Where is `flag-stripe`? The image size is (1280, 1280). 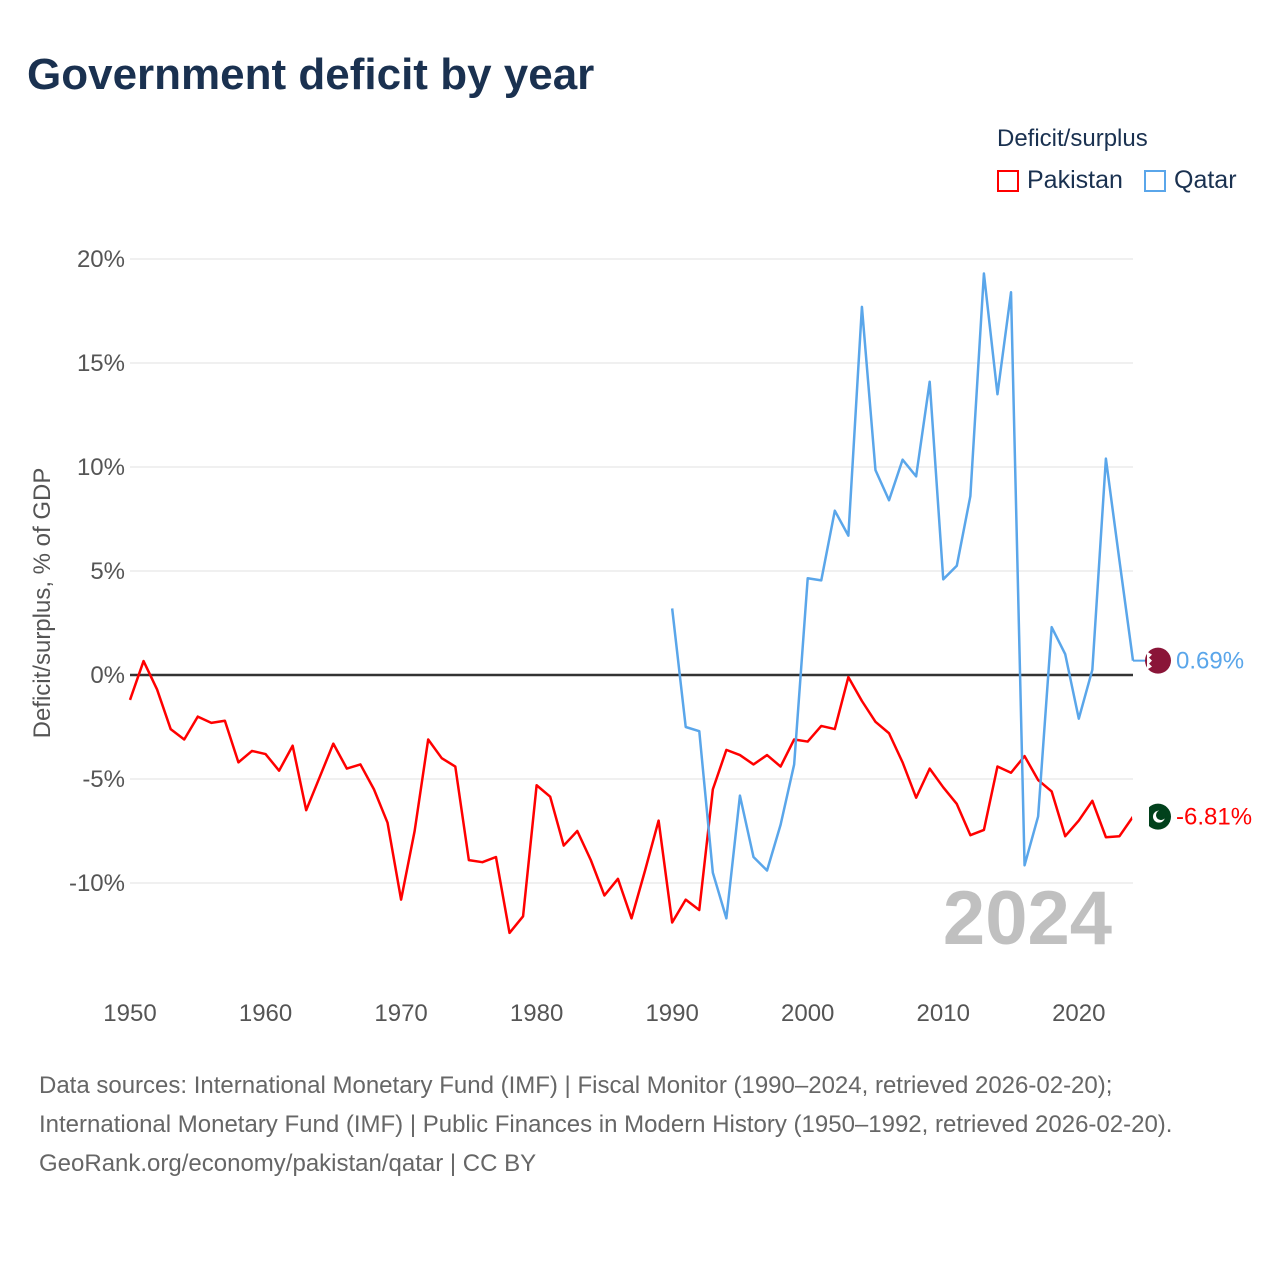
flag-stripe is located at coordinates (1140, 816).